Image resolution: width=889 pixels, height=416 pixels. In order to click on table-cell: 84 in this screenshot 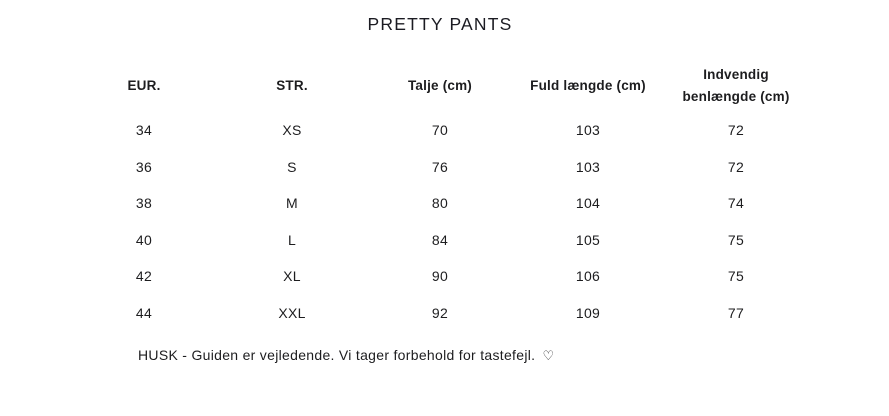, I will do `click(440, 239)`.